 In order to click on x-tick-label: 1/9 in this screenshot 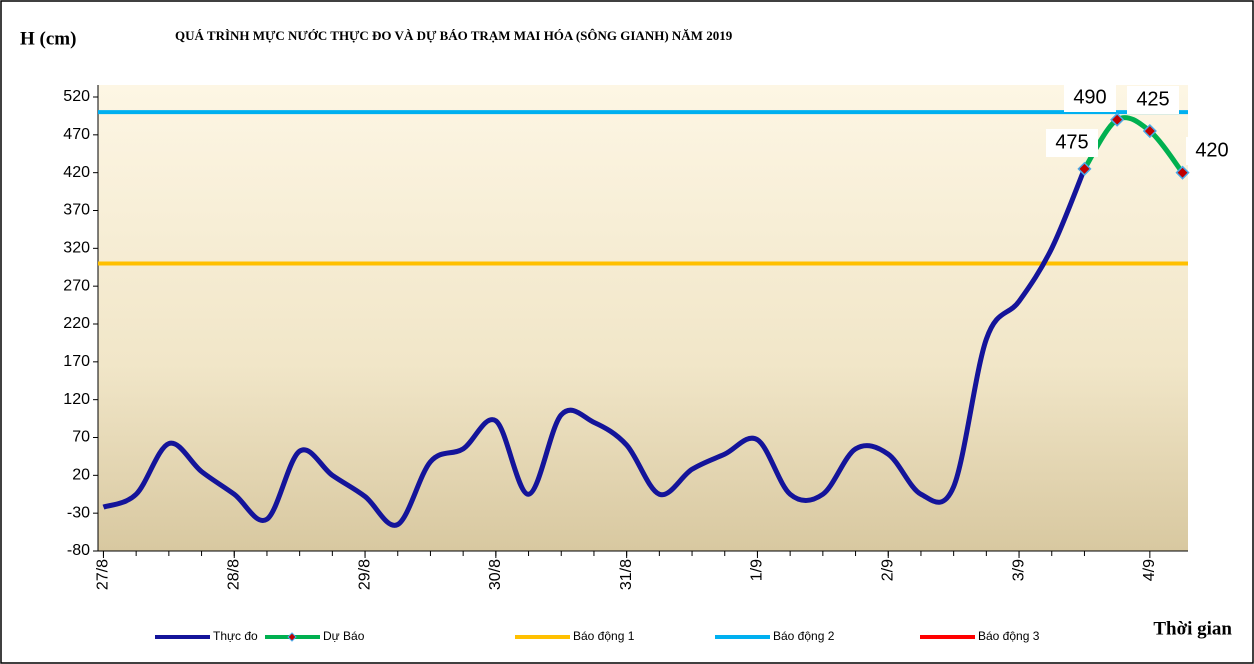, I will do `click(757, 570)`.